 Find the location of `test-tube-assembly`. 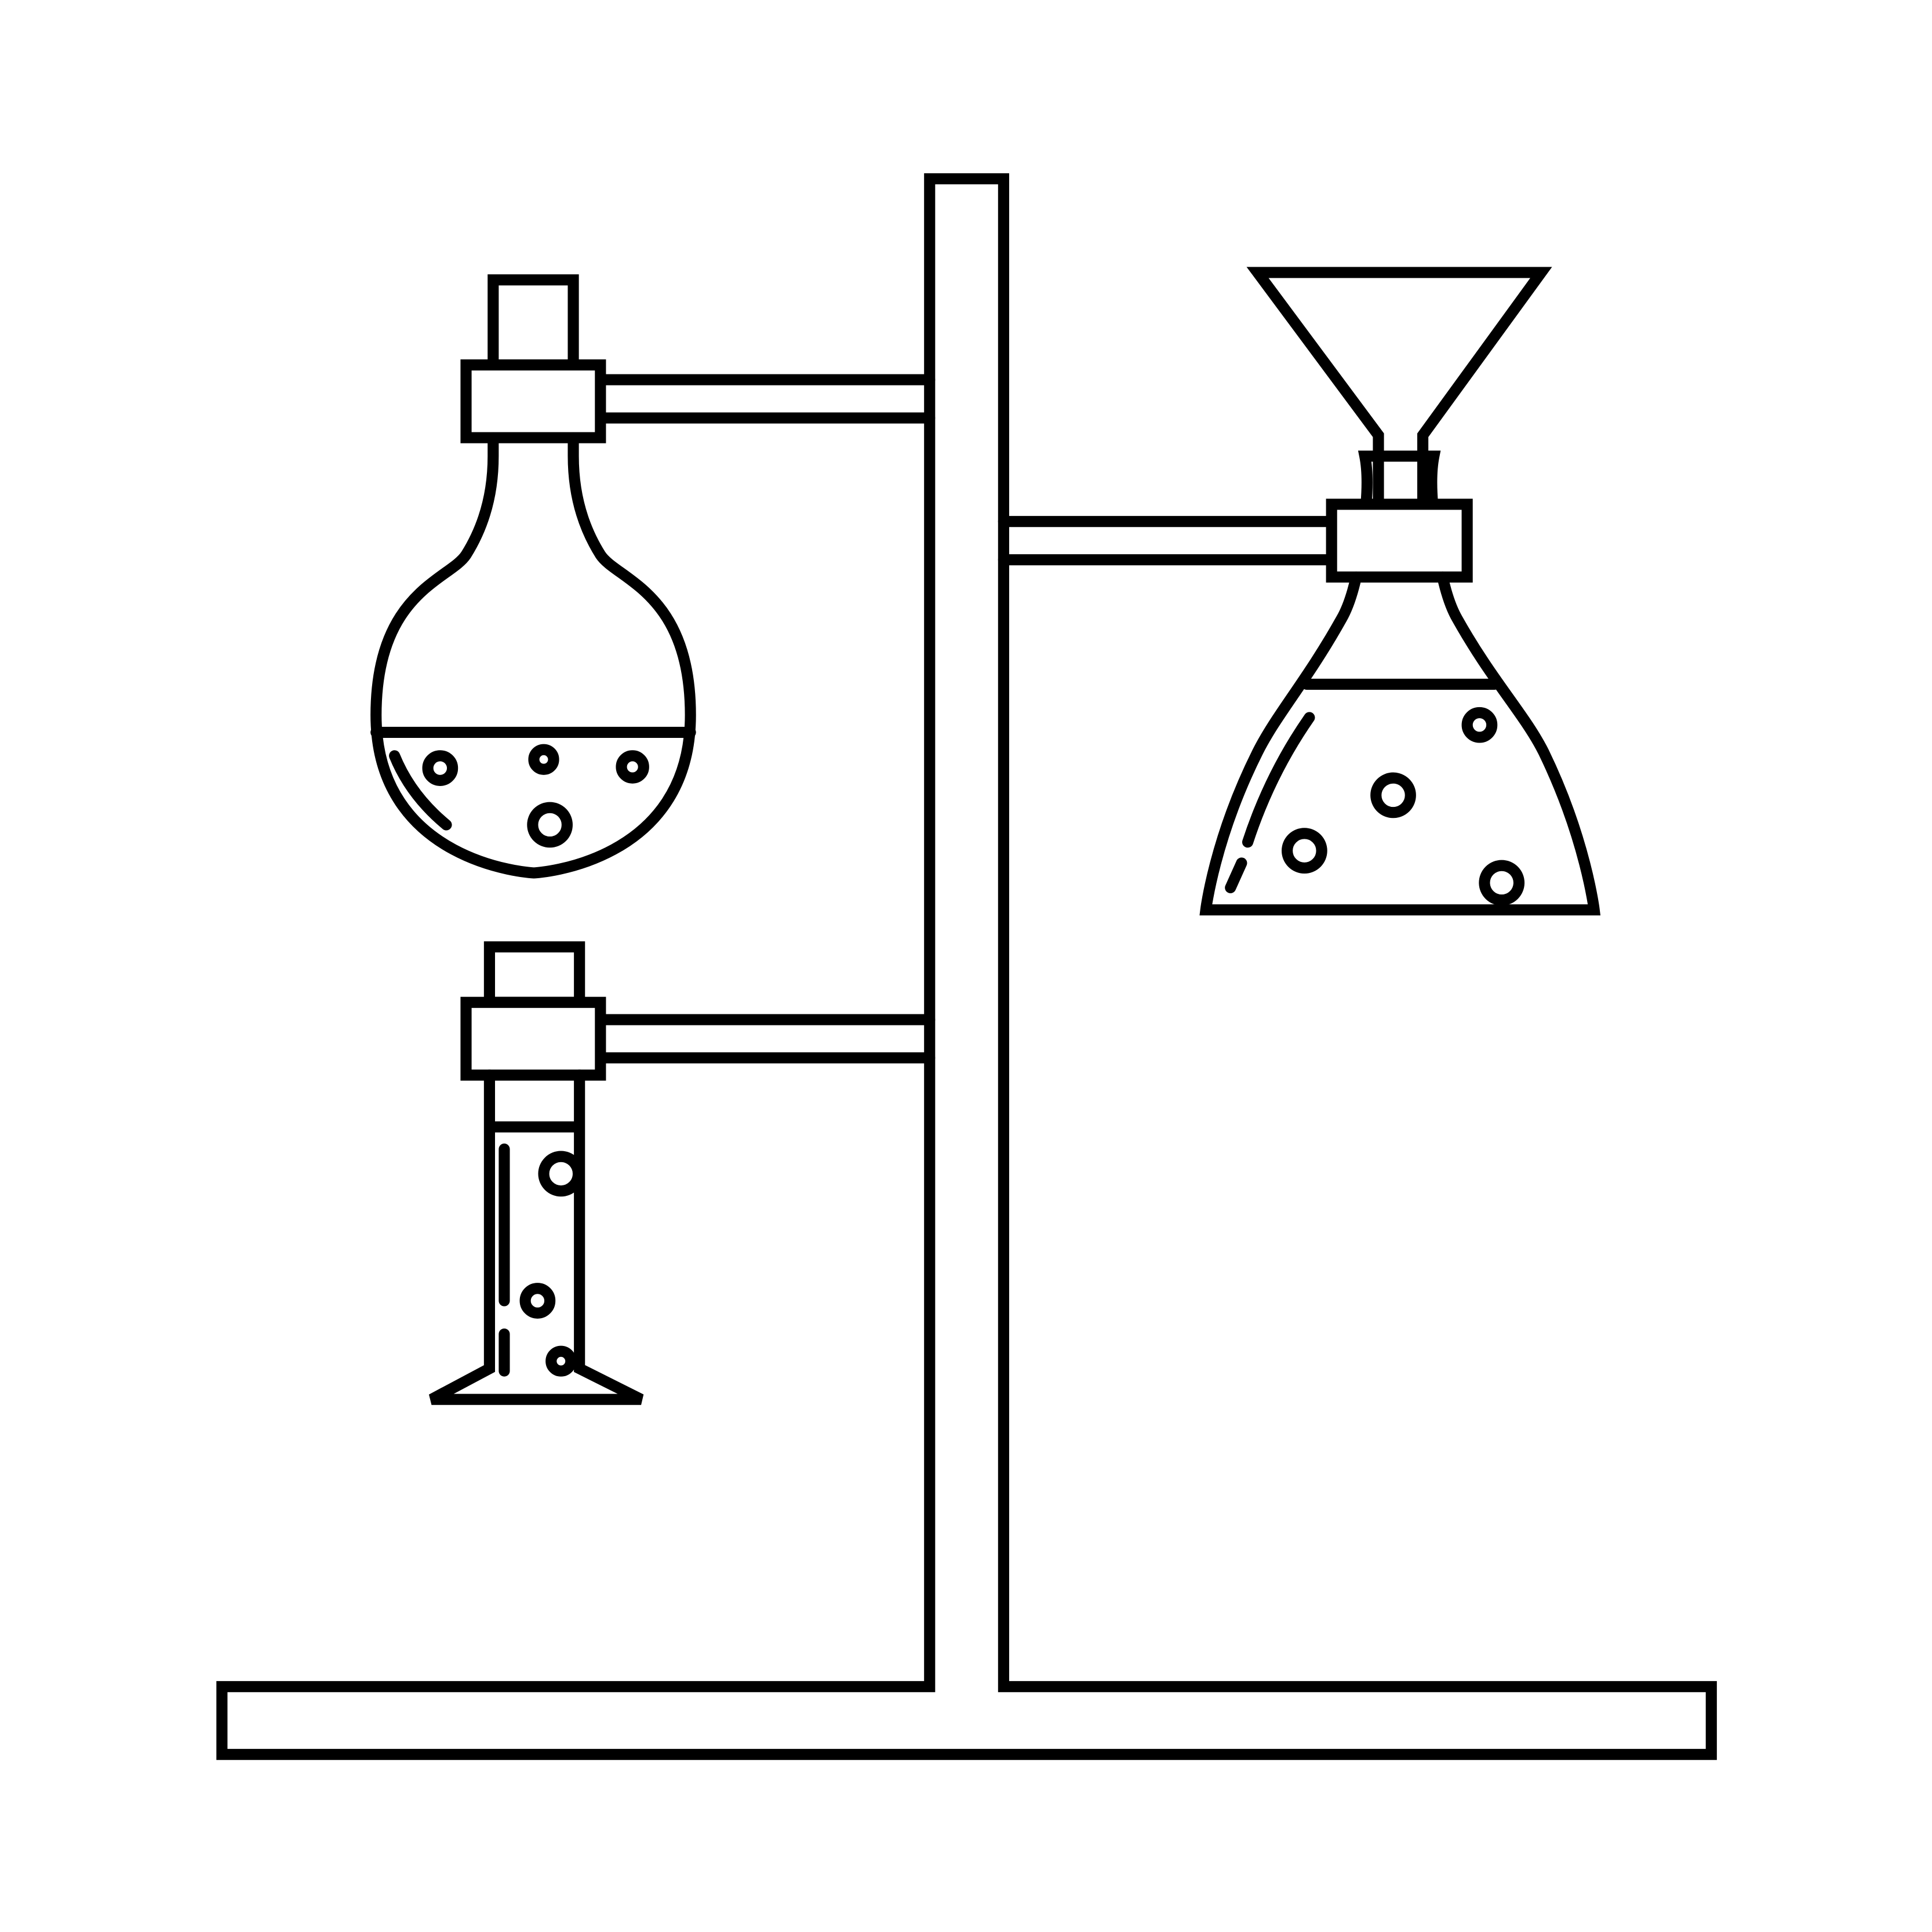

test-tube-assembly is located at coordinates (682, 1173).